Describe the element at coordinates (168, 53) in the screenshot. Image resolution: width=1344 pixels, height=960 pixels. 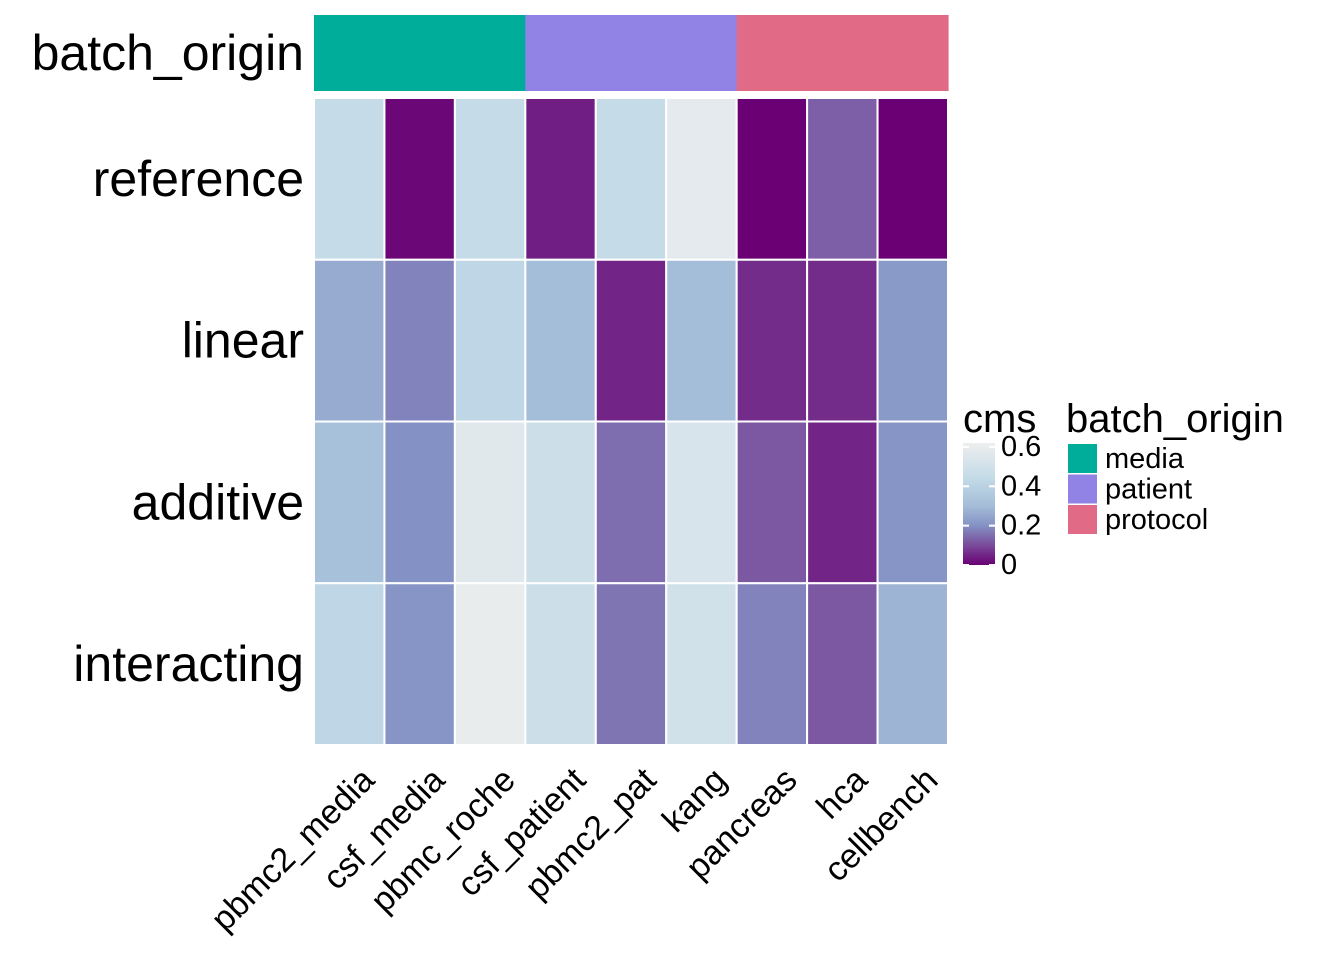
I see `annotation-row-label: batch_origin` at that location.